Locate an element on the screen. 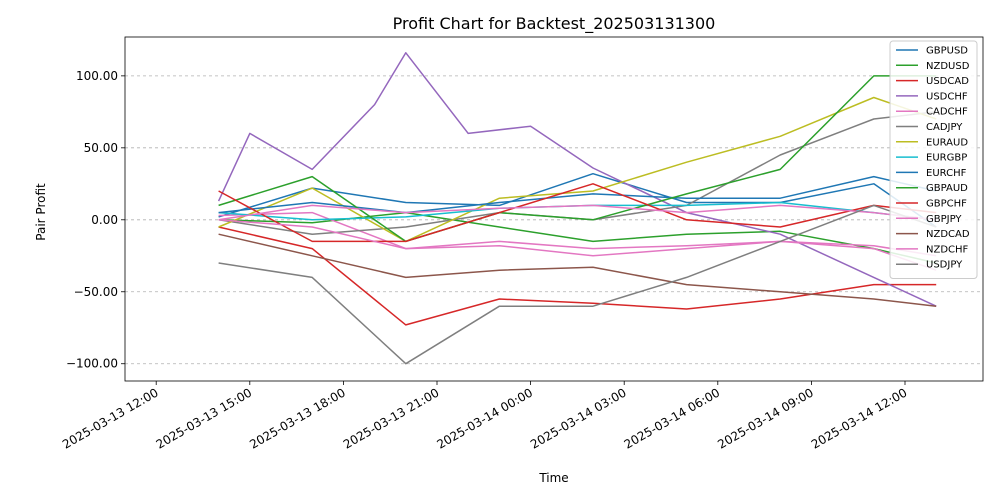 This screenshot has height=504, width=1000. y-axis: −100.00 −50.00 0.00 50.00 100.00 is located at coordinates (95, 220).